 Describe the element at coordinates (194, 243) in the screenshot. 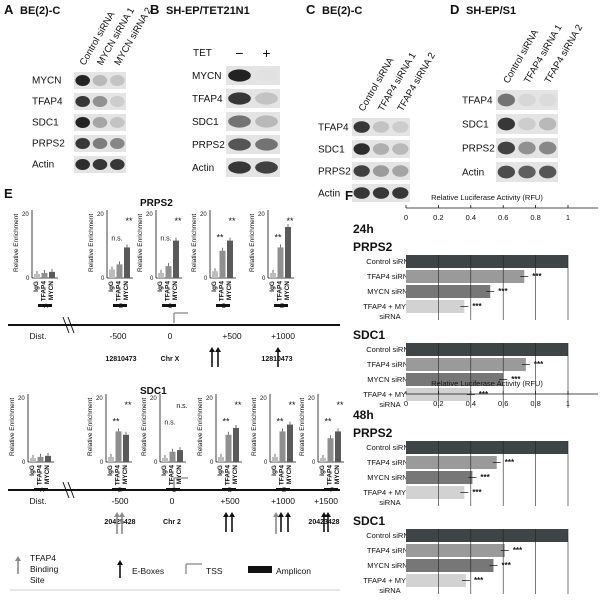

I see `prps2-d-ylabel: Relative Enrichment` at that location.